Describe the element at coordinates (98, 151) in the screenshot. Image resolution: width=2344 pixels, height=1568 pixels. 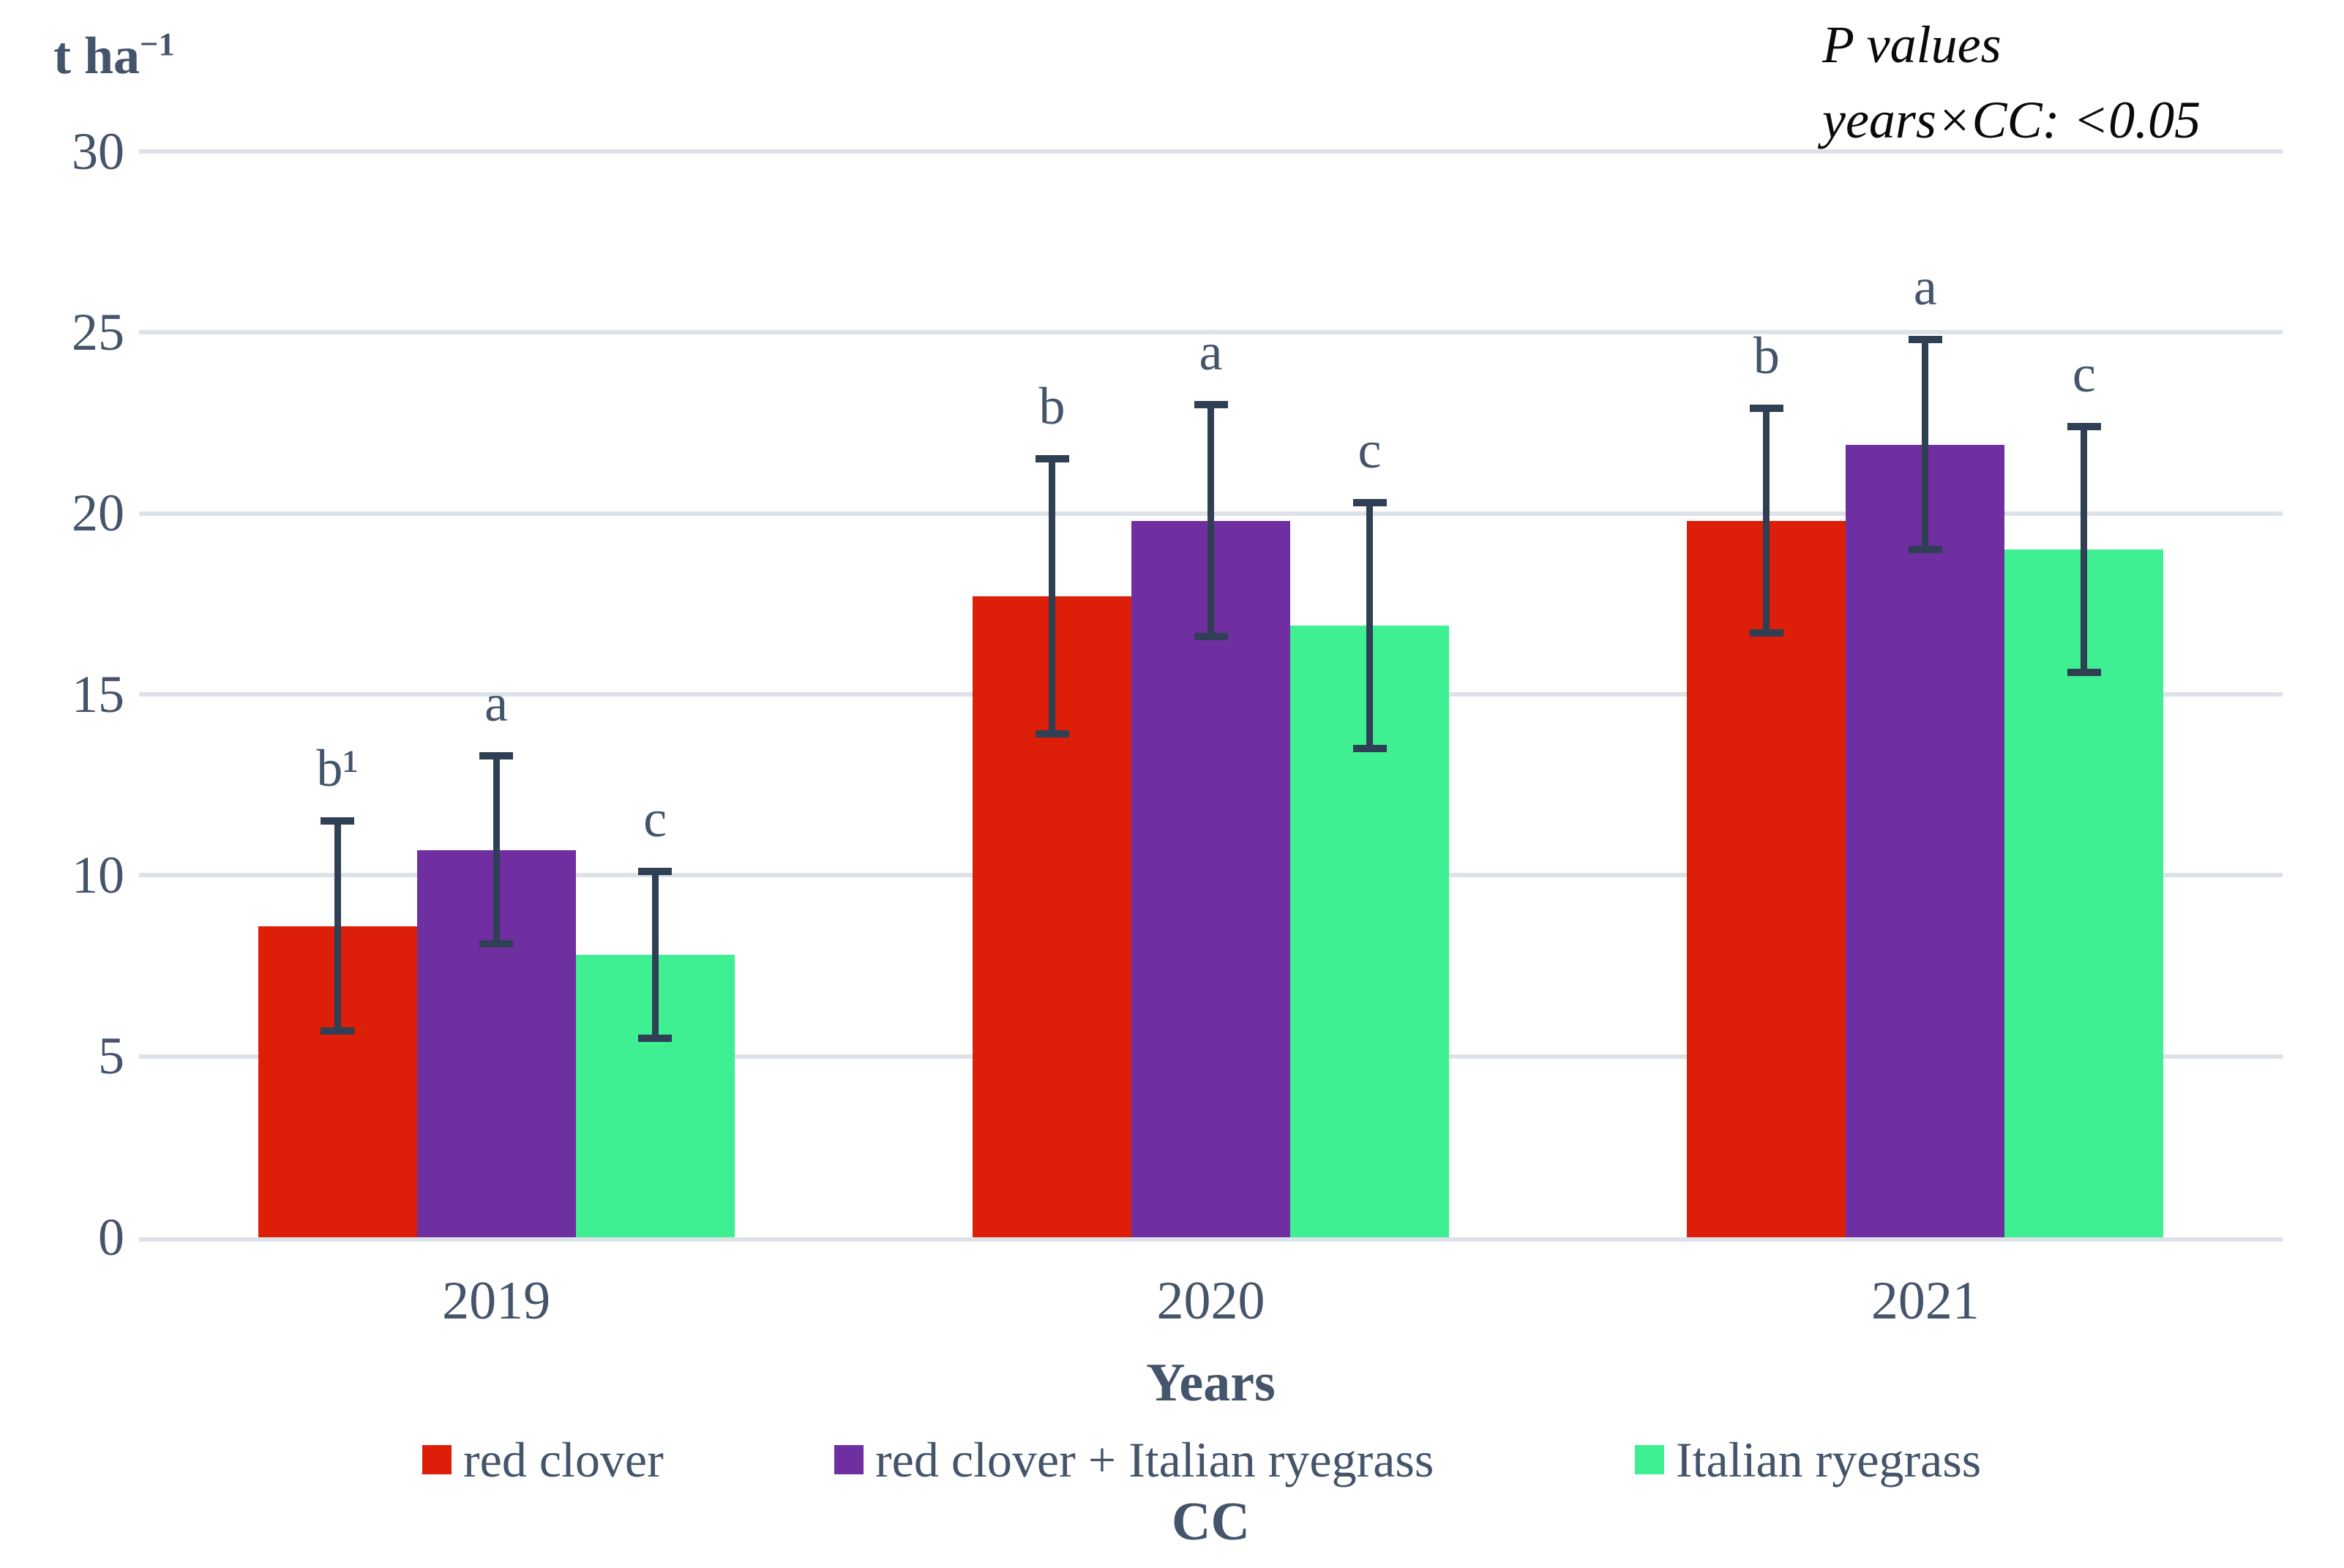
I see `y-tick-label: 30` at that location.